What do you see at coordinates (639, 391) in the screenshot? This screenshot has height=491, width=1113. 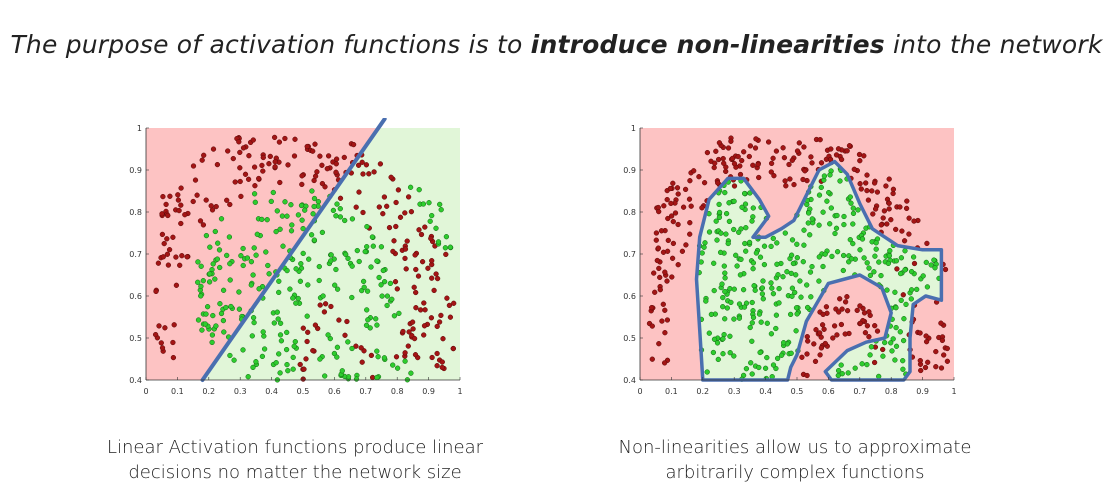 I see `nonlinear-x-tick-label: 0` at bounding box center [639, 391].